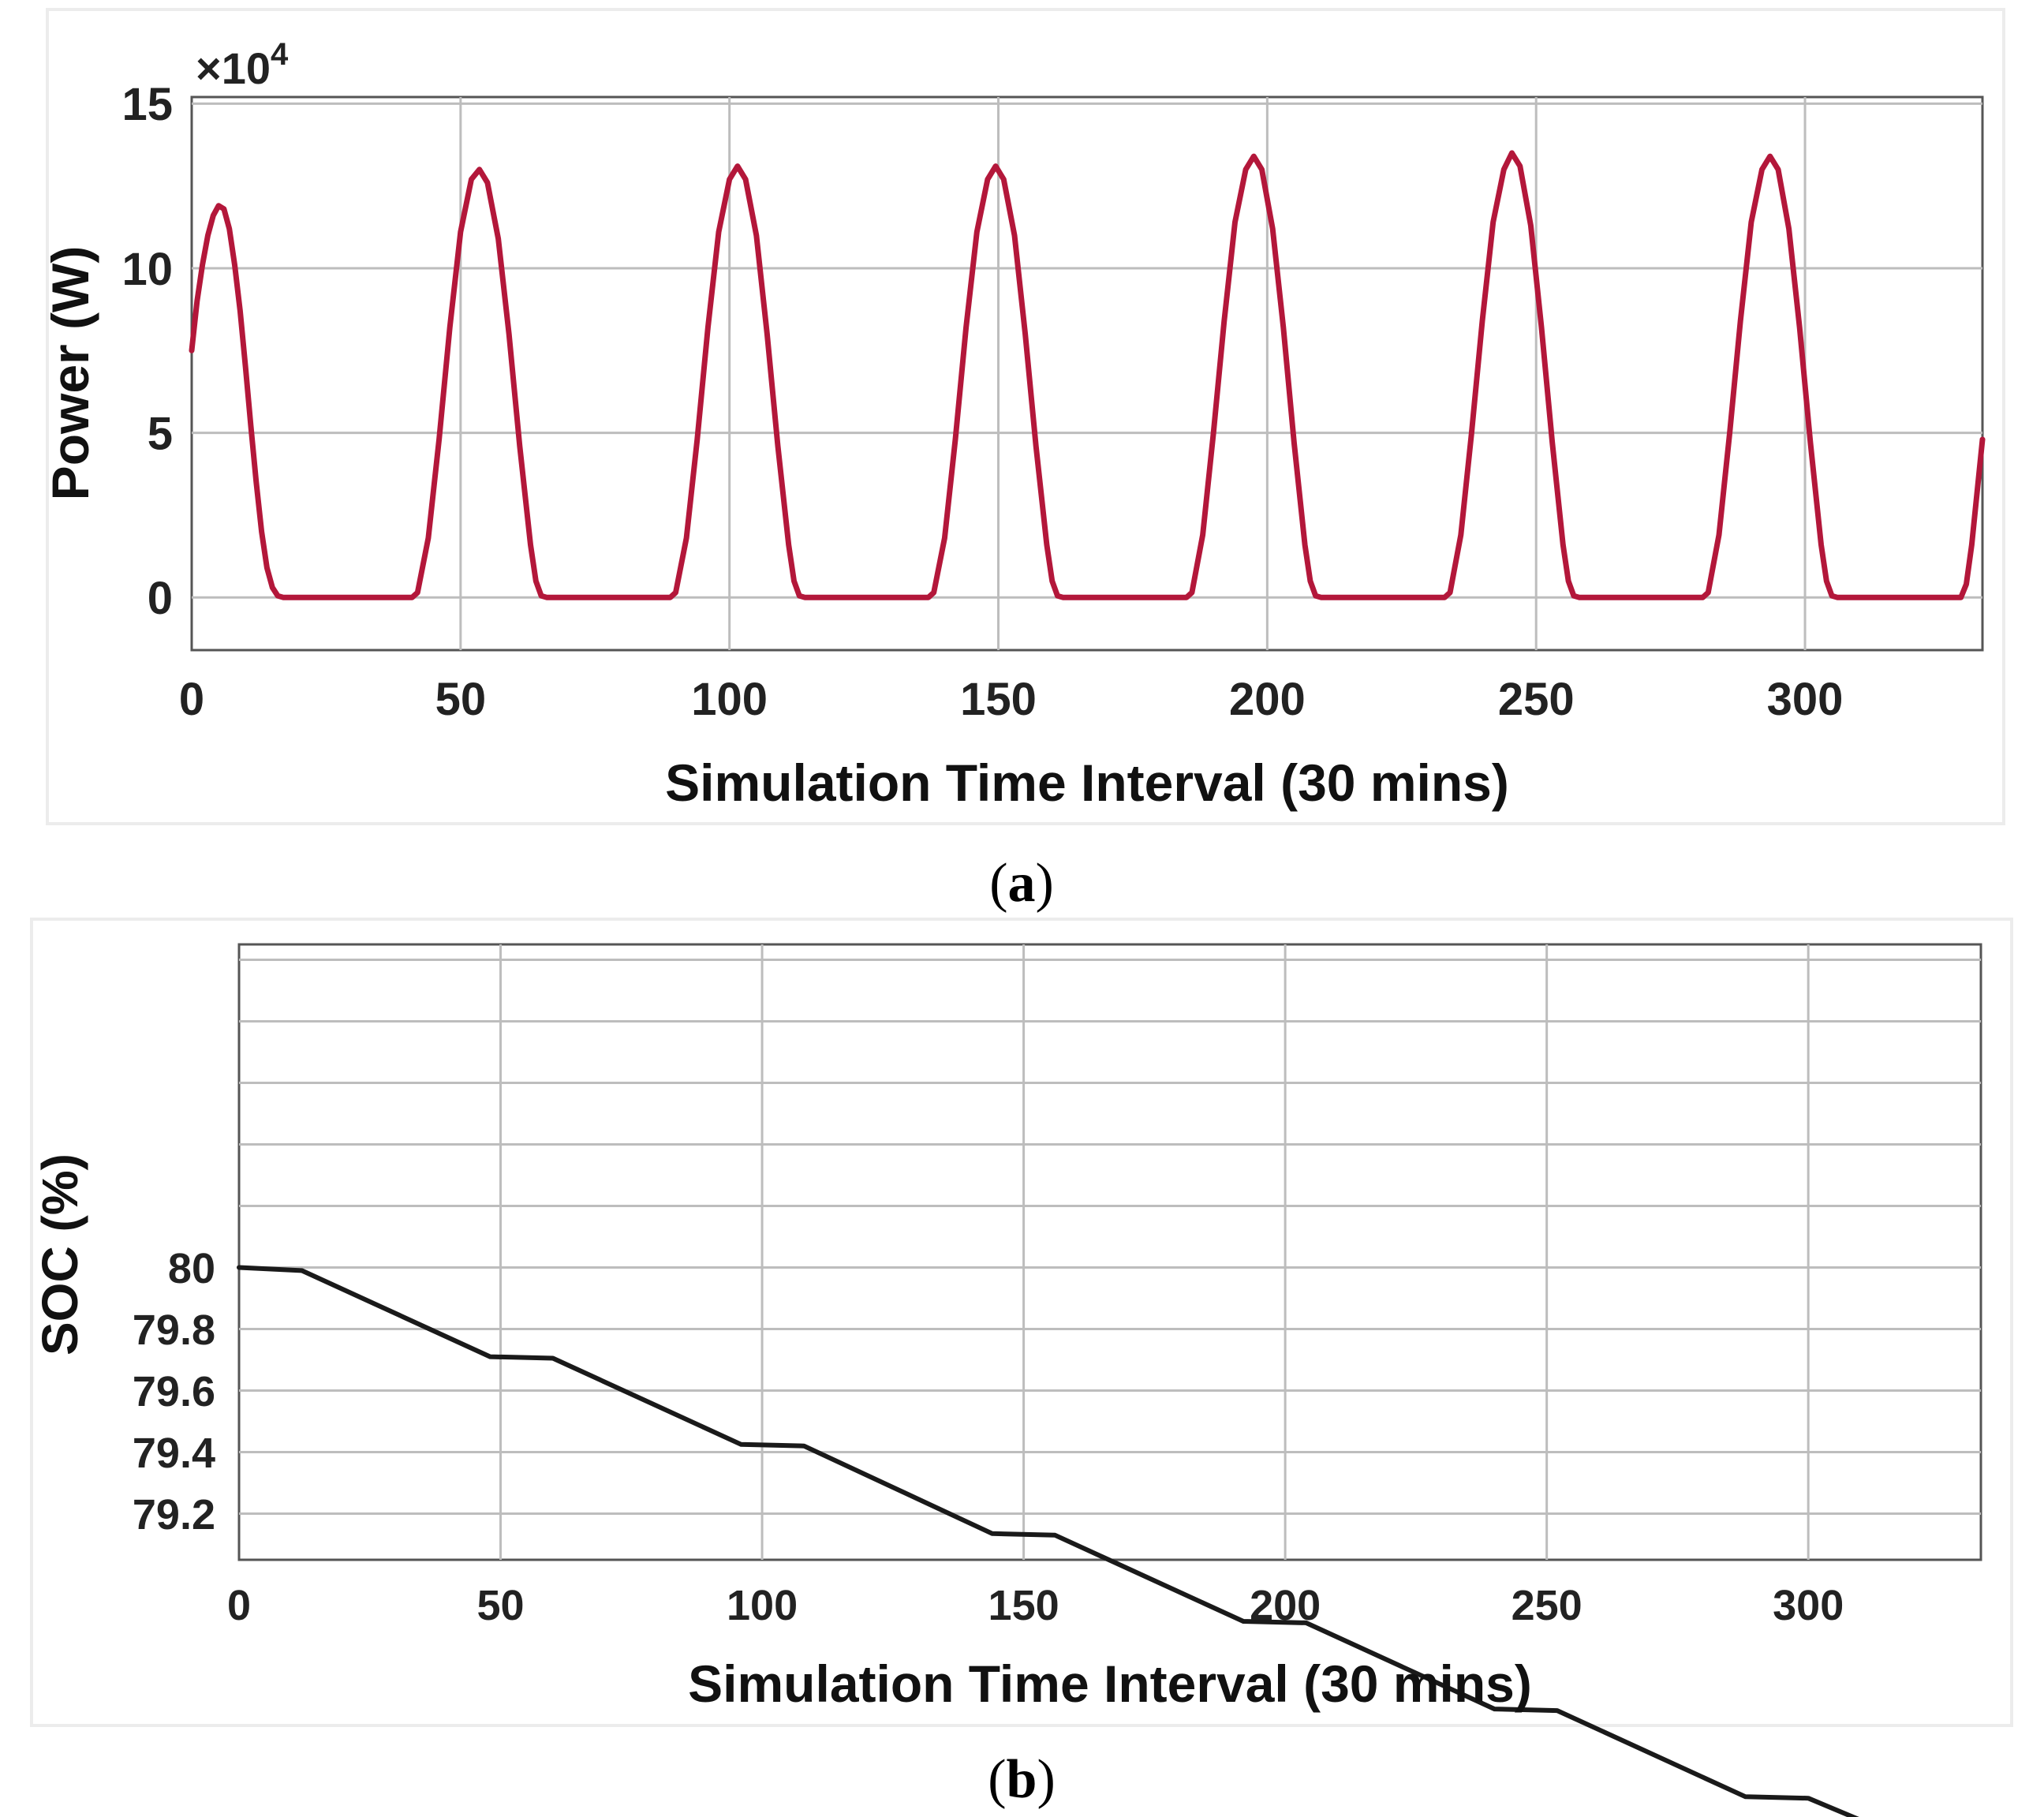 Image resolution: width=2044 pixels, height=1817 pixels. What do you see at coordinates (174, 1514) in the screenshot?
I see `y-tick-label: 79.2` at bounding box center [174, 1514].